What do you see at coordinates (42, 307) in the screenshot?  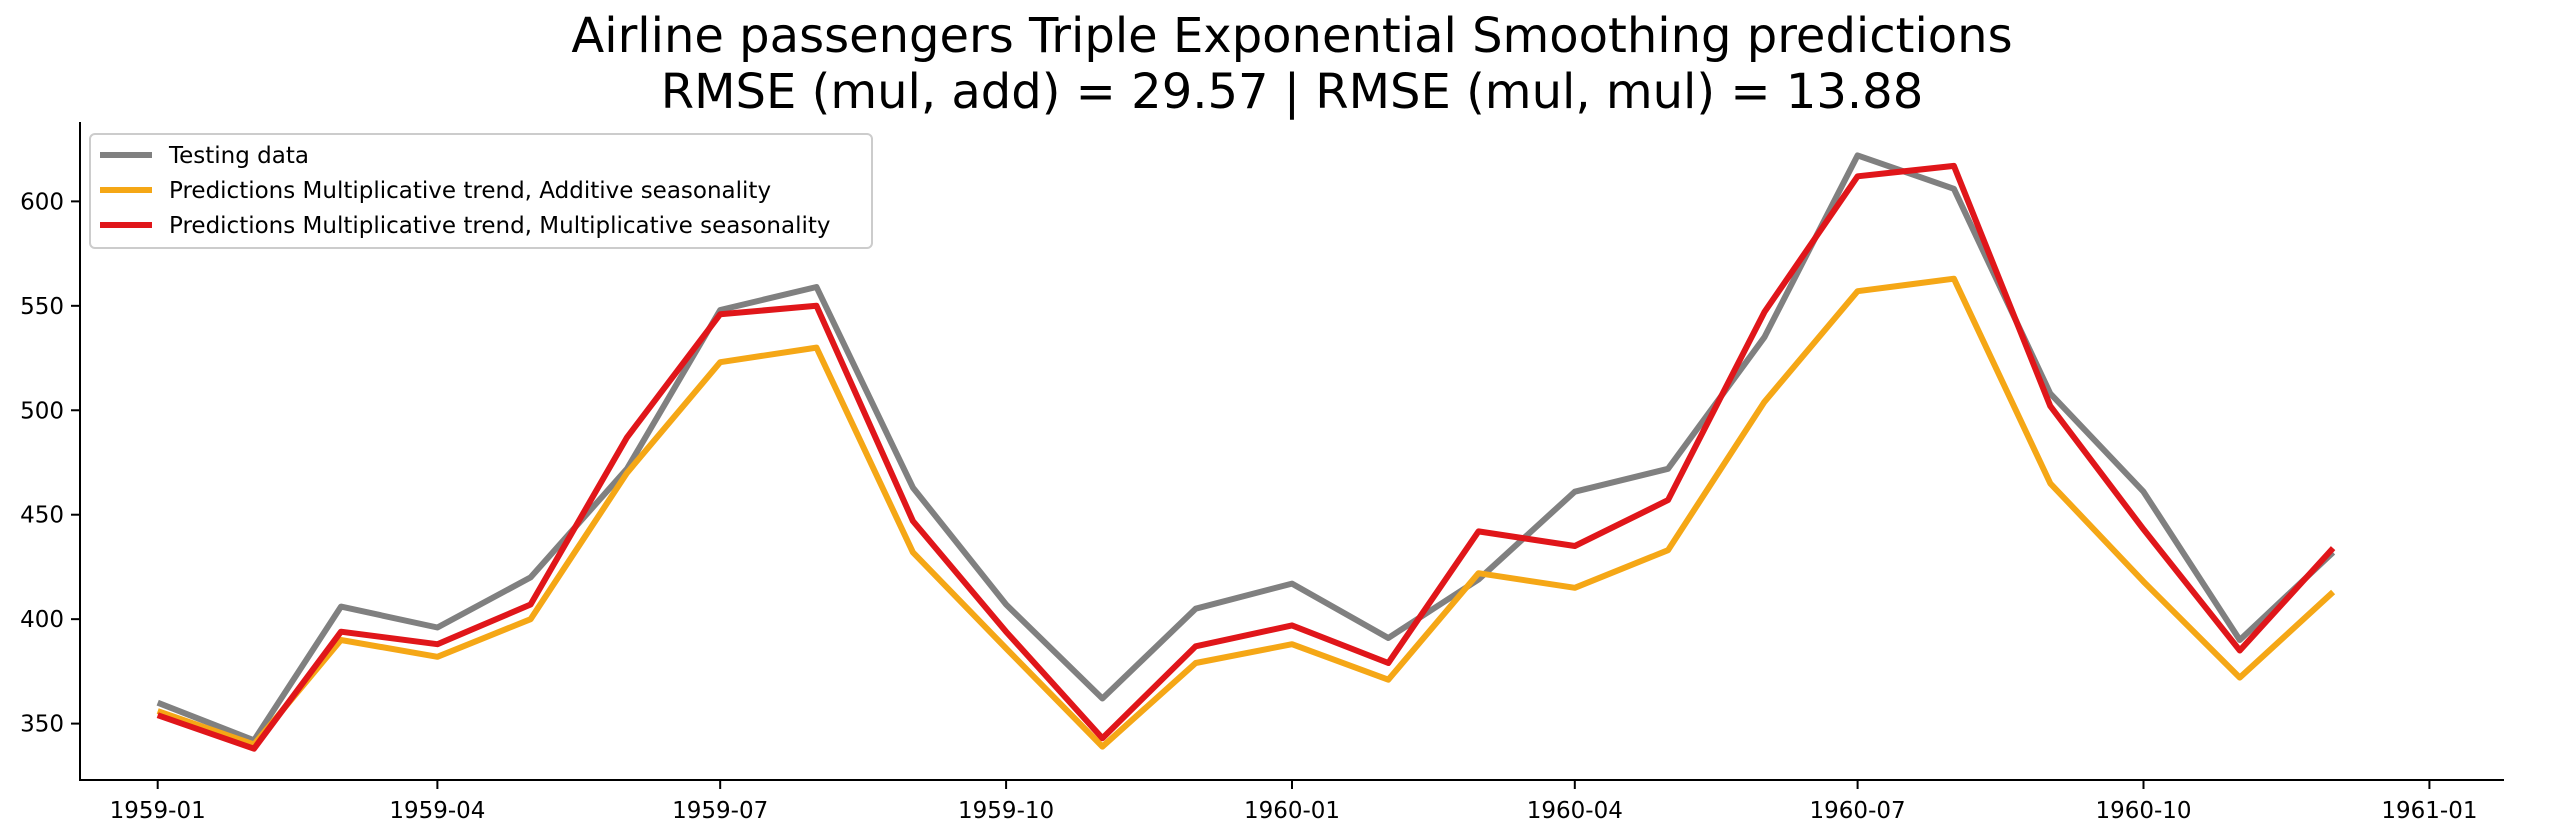 I see `y-tick-label: 550` at bounding box center [42, 307].